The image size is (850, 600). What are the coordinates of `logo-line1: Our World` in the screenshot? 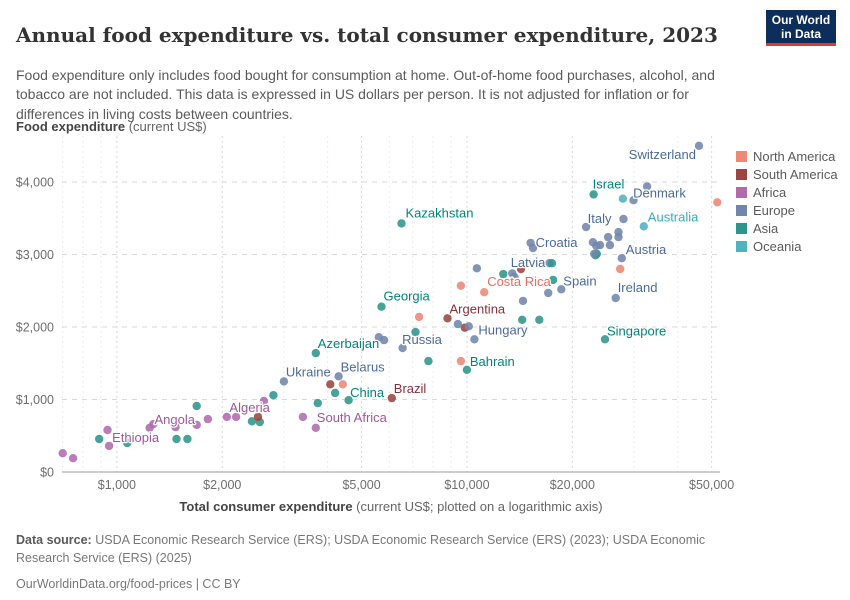 It's located at (801, 19).